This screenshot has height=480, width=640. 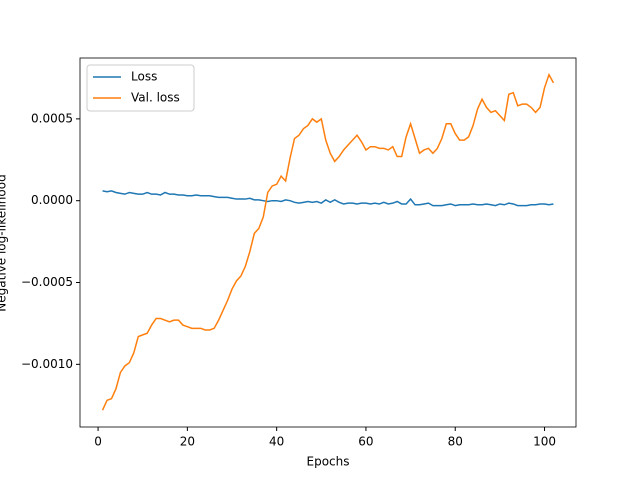 I want to click on x-tick-label: 60, so click(x=365, y=442).